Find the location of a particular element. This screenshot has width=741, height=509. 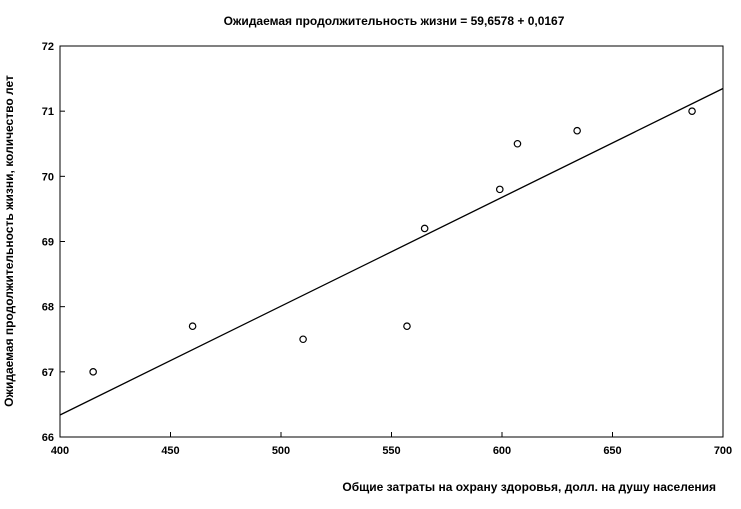

y-tick-label: 71 is located at coordinates (48, 112).